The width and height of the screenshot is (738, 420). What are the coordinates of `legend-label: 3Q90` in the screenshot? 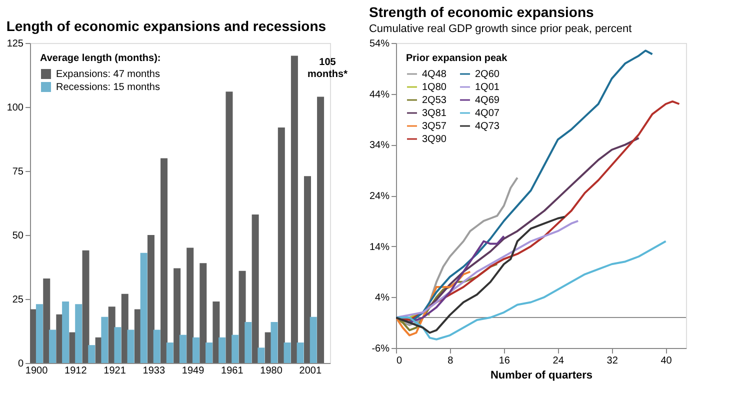 It's located at (434, 139).